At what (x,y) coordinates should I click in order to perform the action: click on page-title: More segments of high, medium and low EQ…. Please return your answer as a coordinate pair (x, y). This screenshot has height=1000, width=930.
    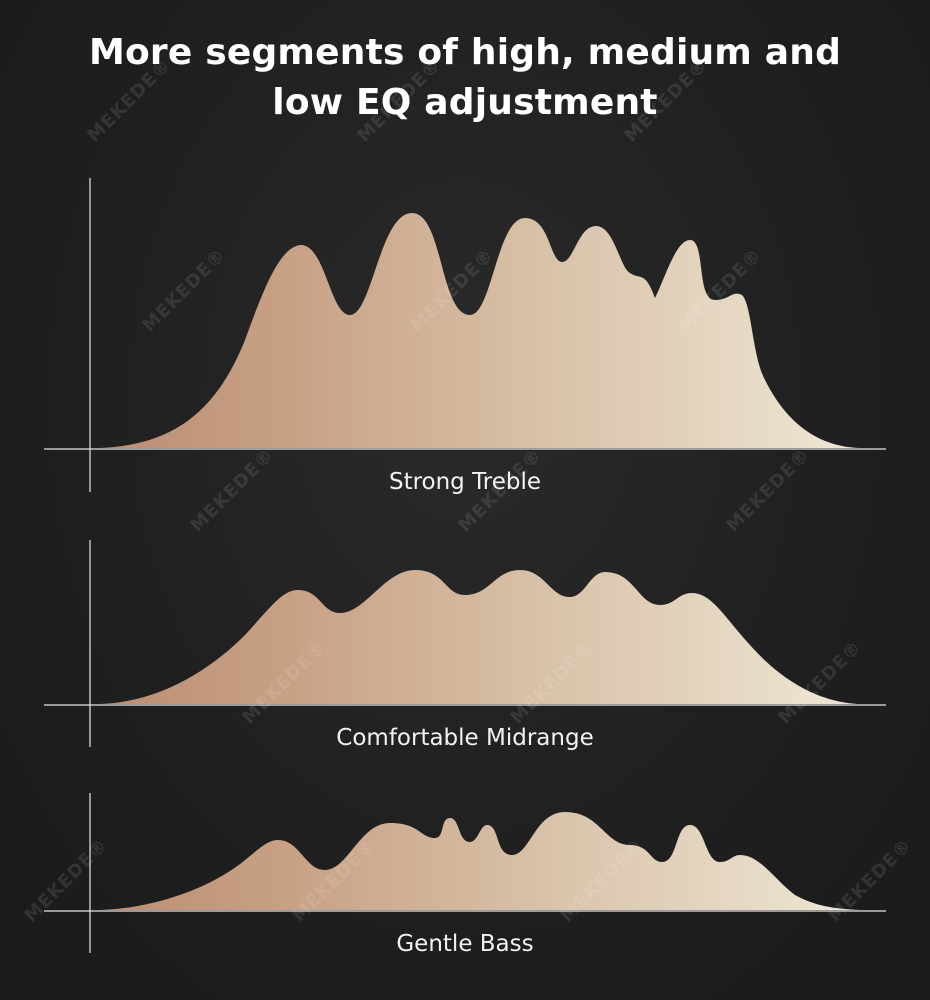
    Looking at the image, I should click on (465, 78).